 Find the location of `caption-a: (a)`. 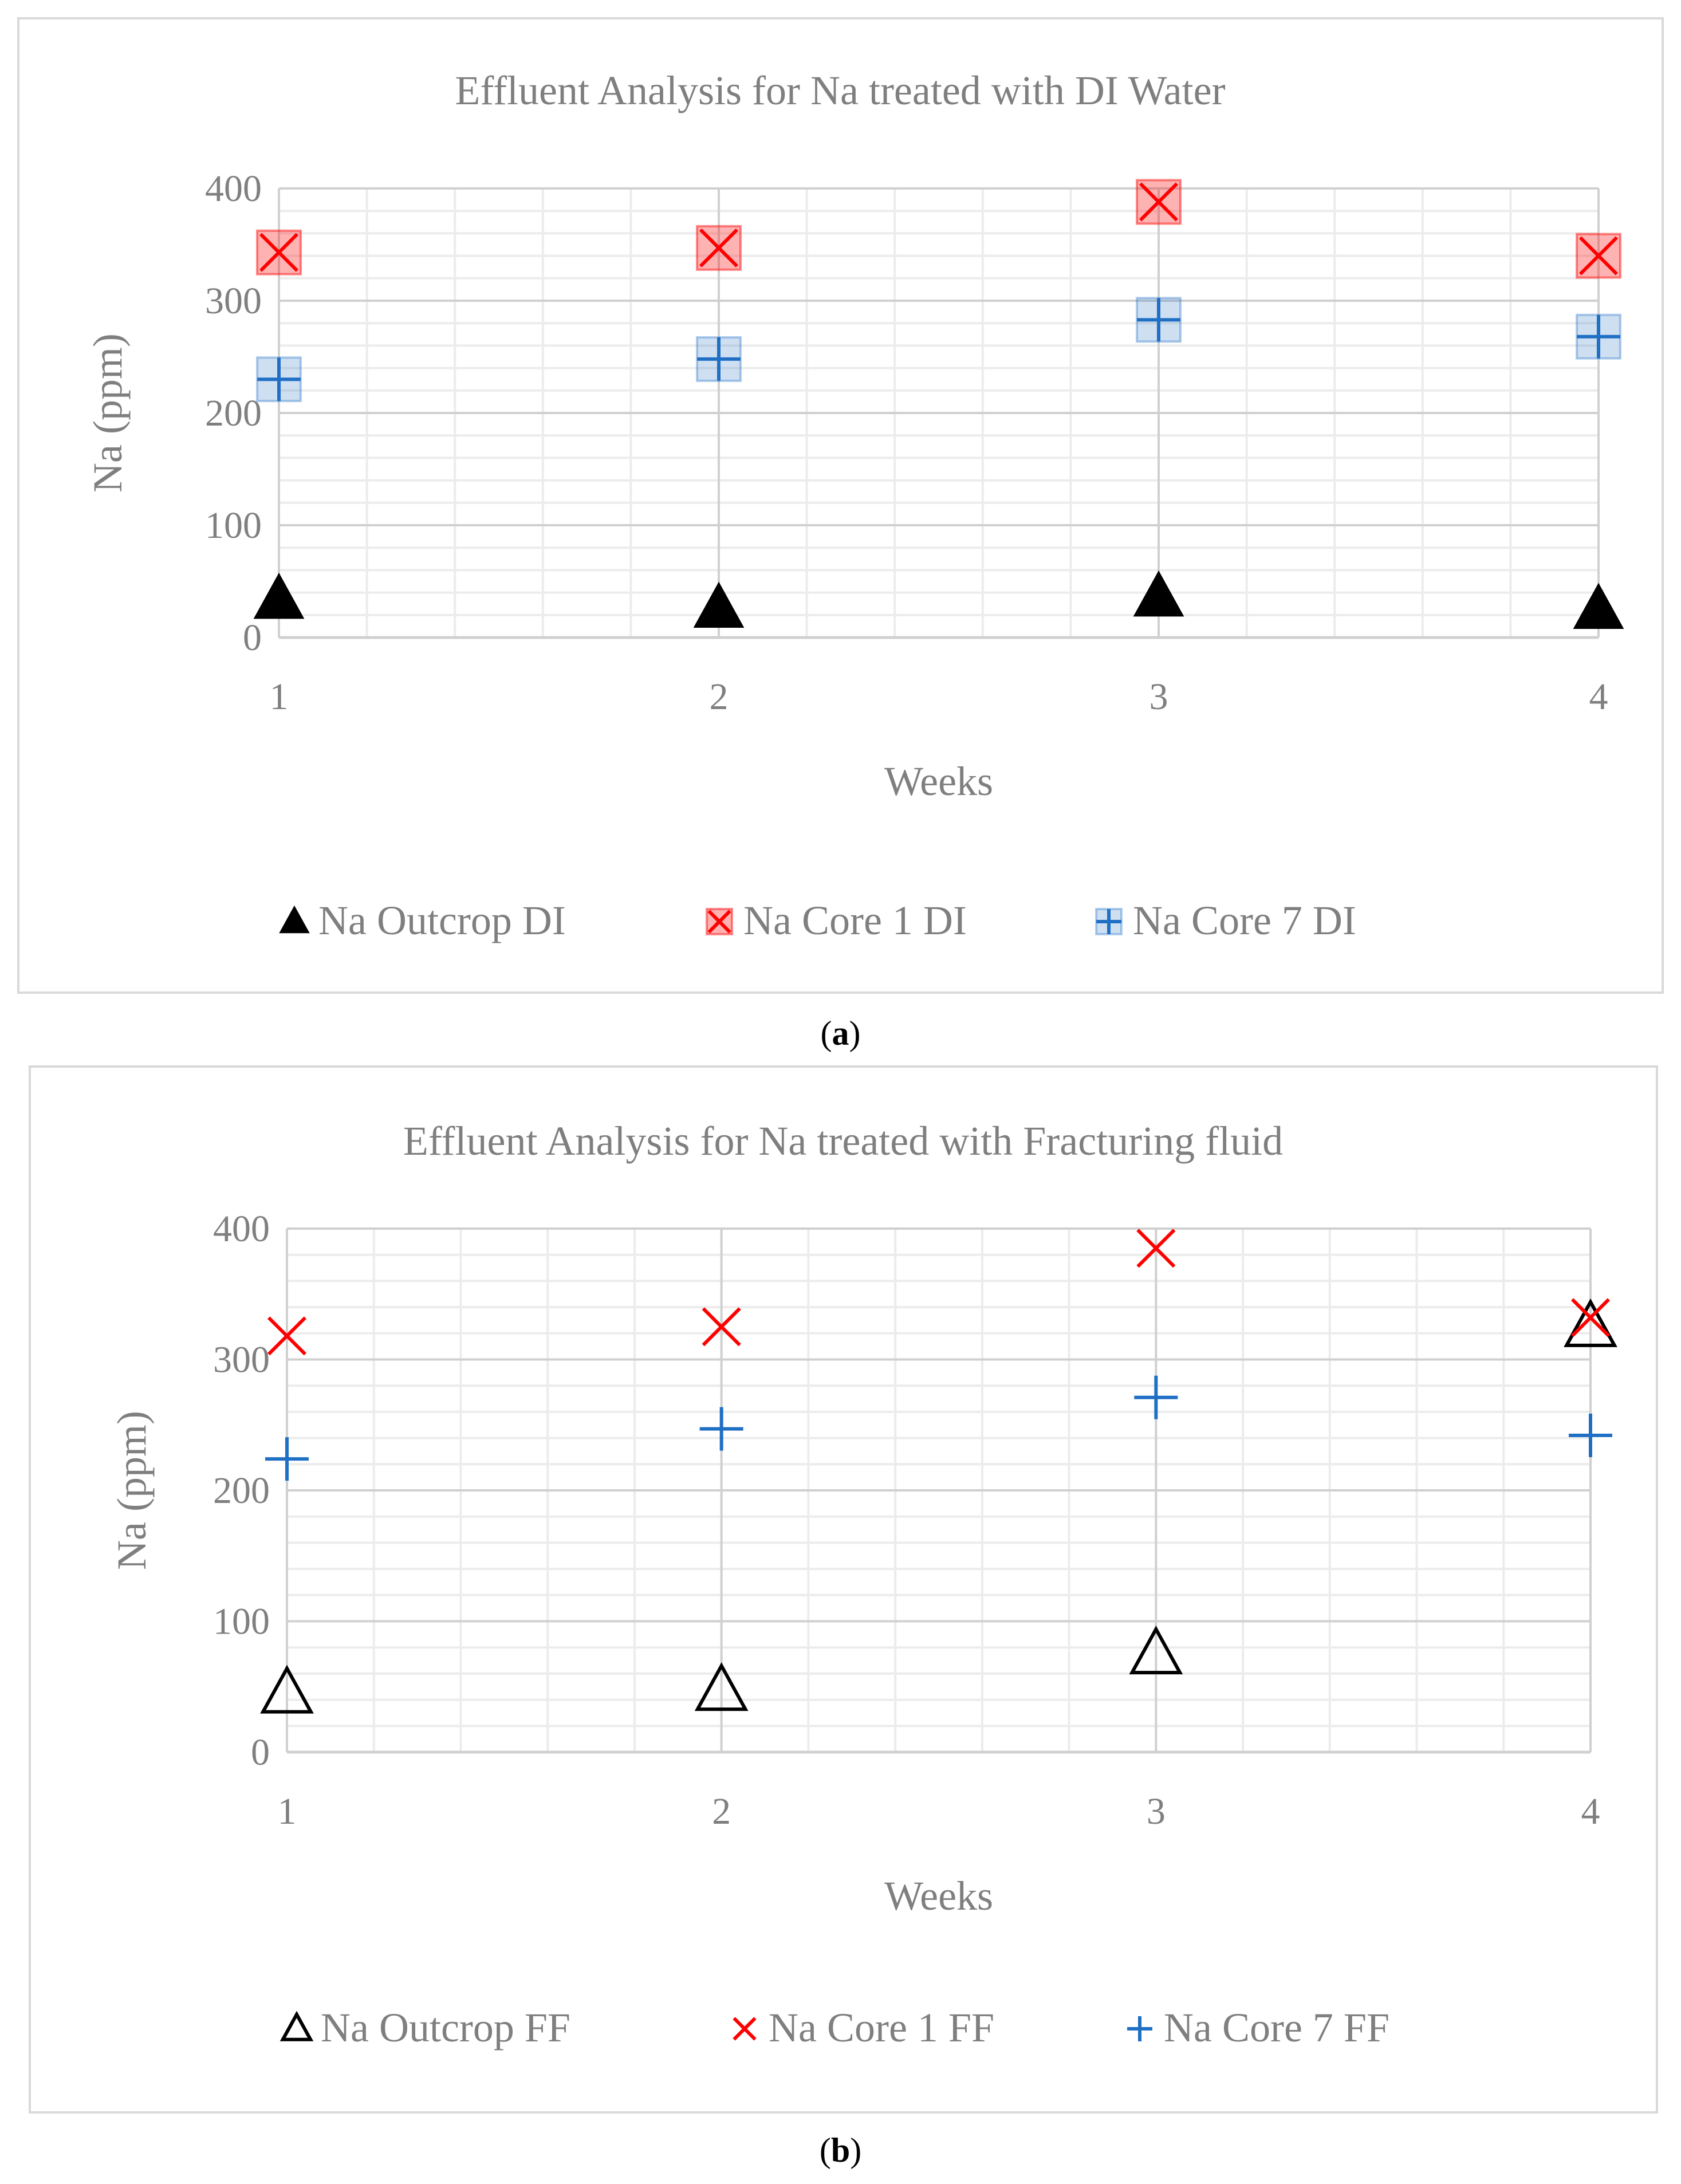

caption-a: (a) is located at coordinates (840, 1033).